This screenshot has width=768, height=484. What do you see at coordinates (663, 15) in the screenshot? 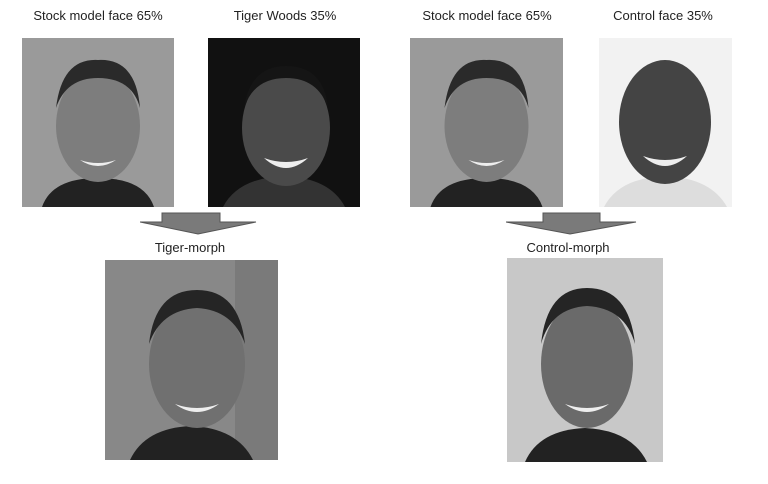
I see `label-control-face: Control face 35%` at bounding box center [663, 15].